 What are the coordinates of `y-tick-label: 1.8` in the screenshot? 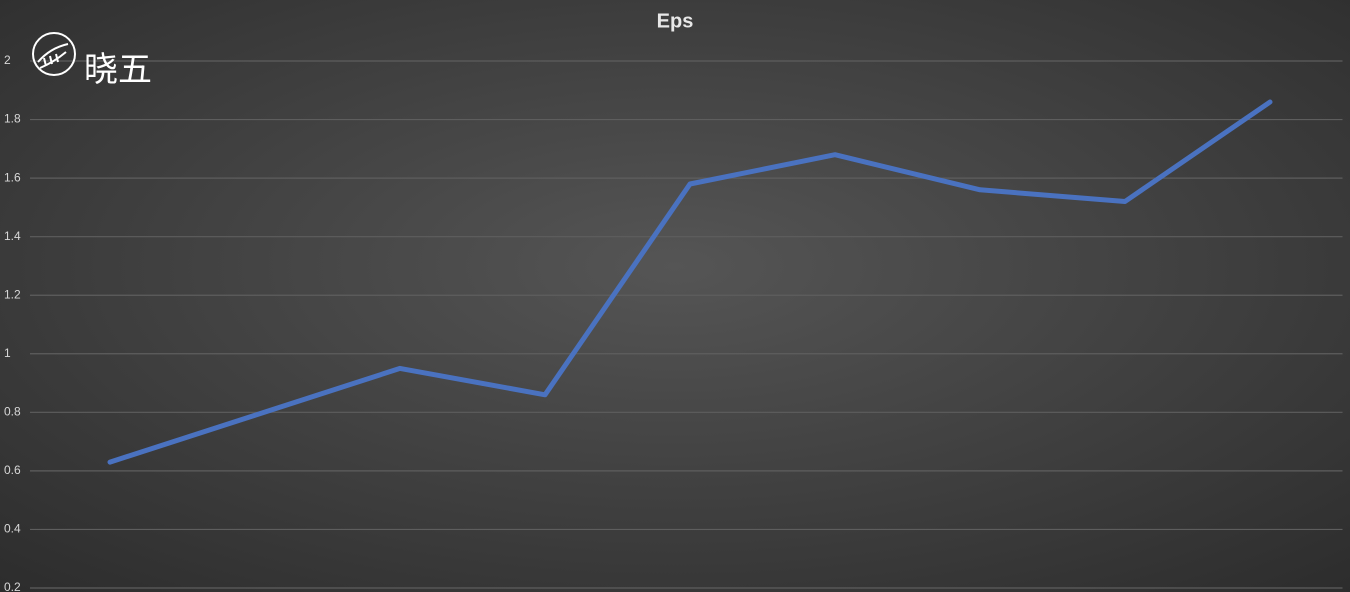 It's located at (12, 119).